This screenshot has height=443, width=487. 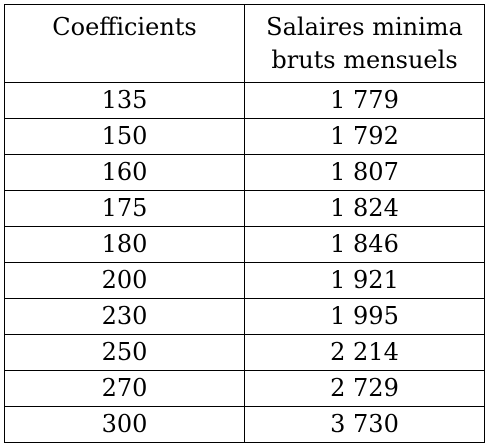 What do you see at coordinates (124, 352) in the screenshot?
I see `coefficient-cell: 250` at bounding box center [124, 352].